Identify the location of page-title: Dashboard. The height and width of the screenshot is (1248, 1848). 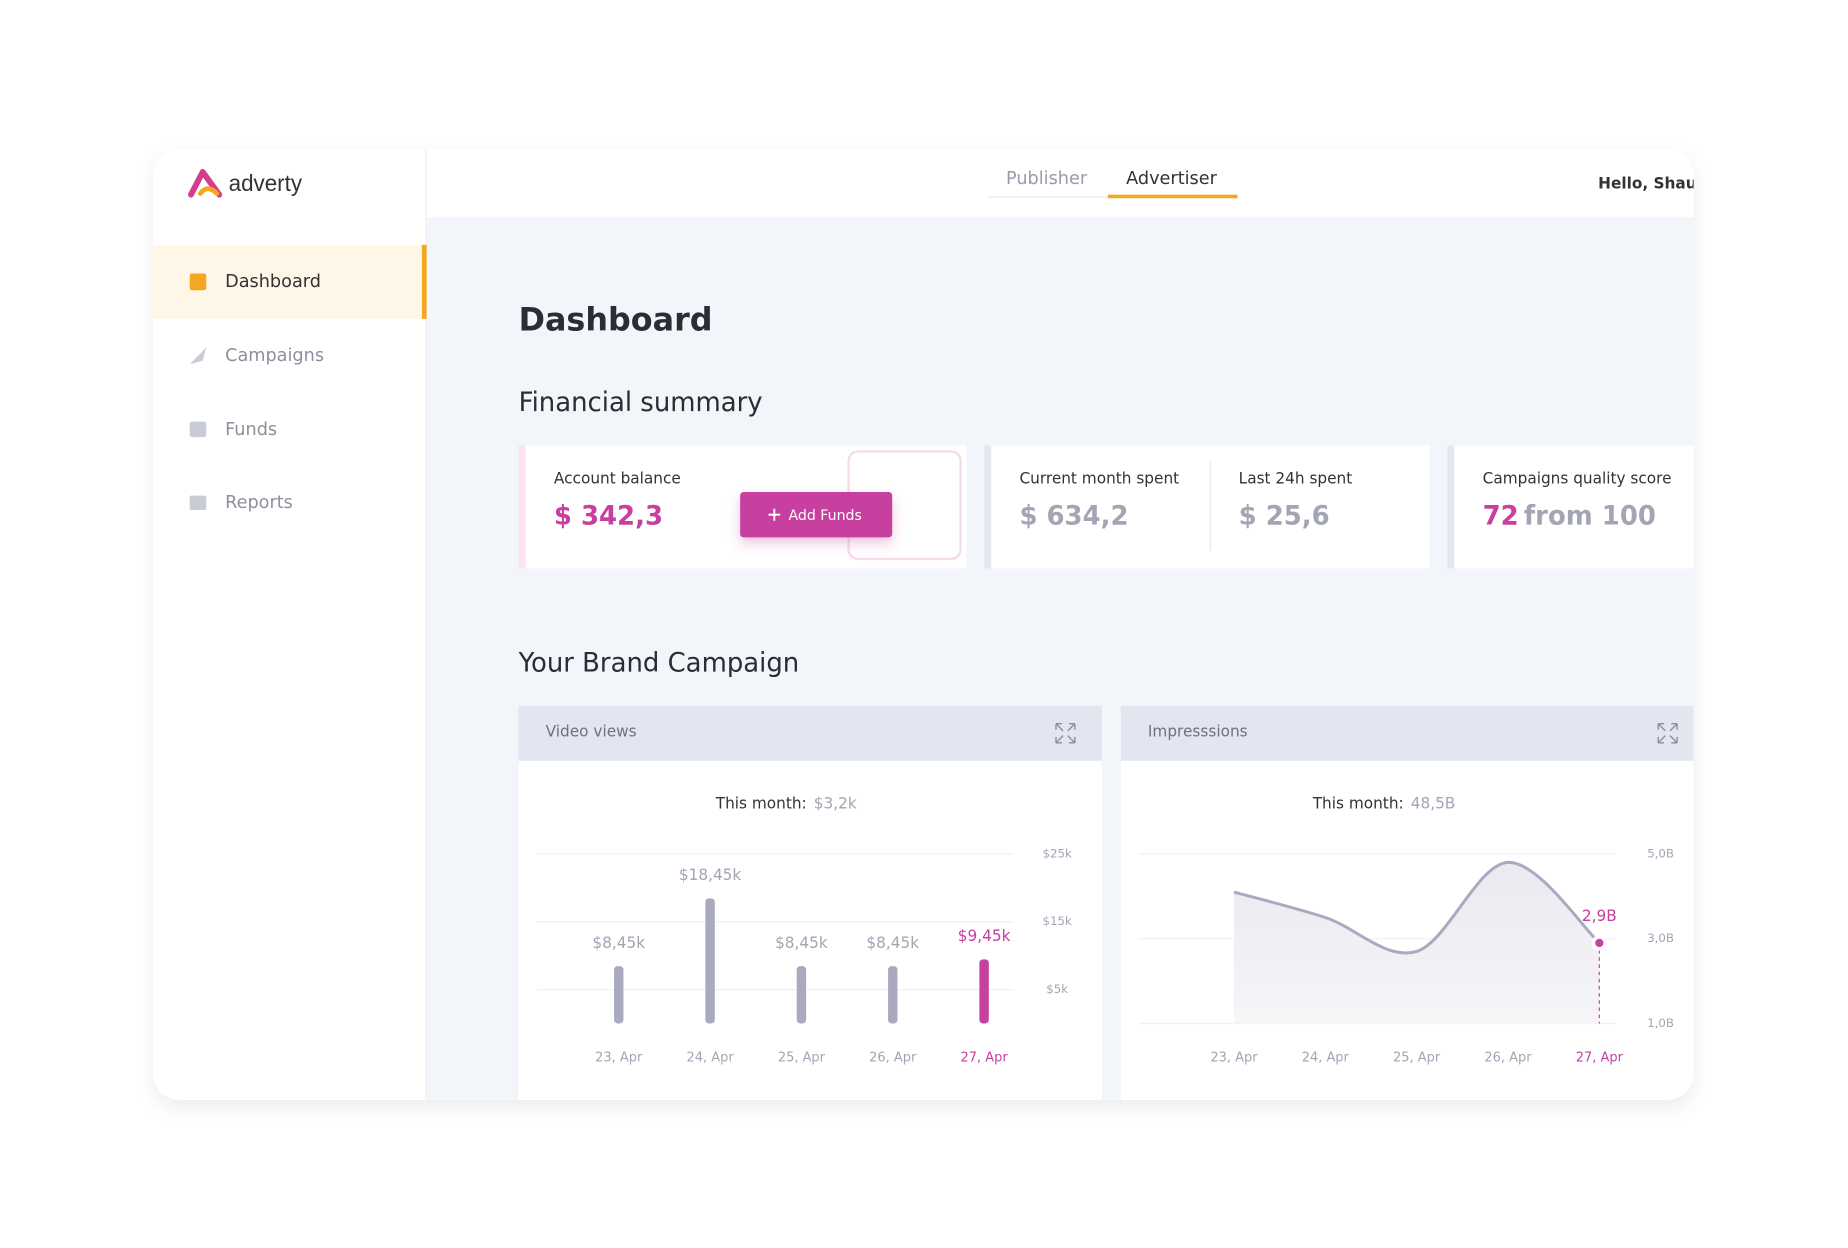
(616, 319).